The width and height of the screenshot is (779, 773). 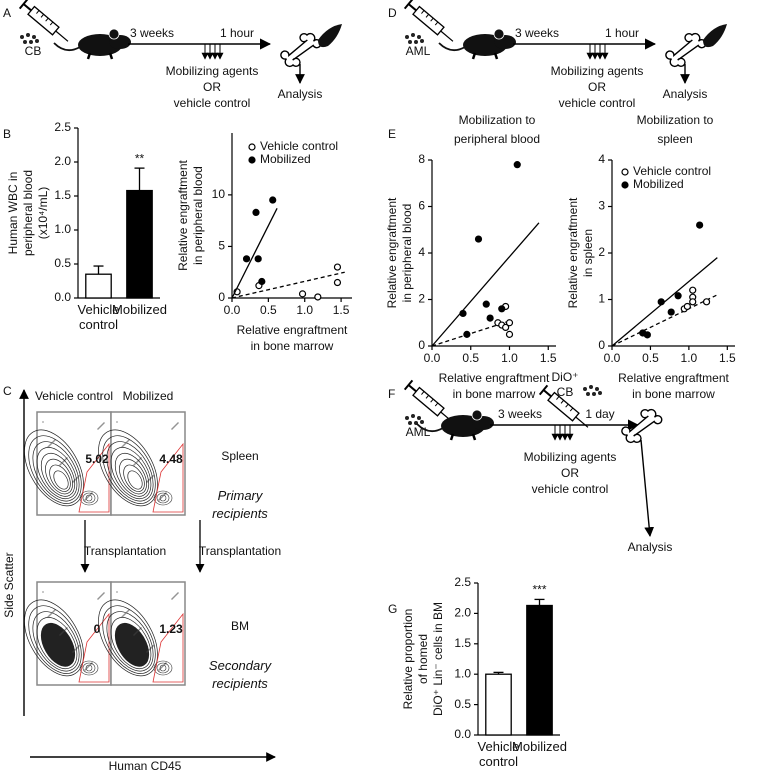 I want to click on bone-icon, so click(x=686, y=50).